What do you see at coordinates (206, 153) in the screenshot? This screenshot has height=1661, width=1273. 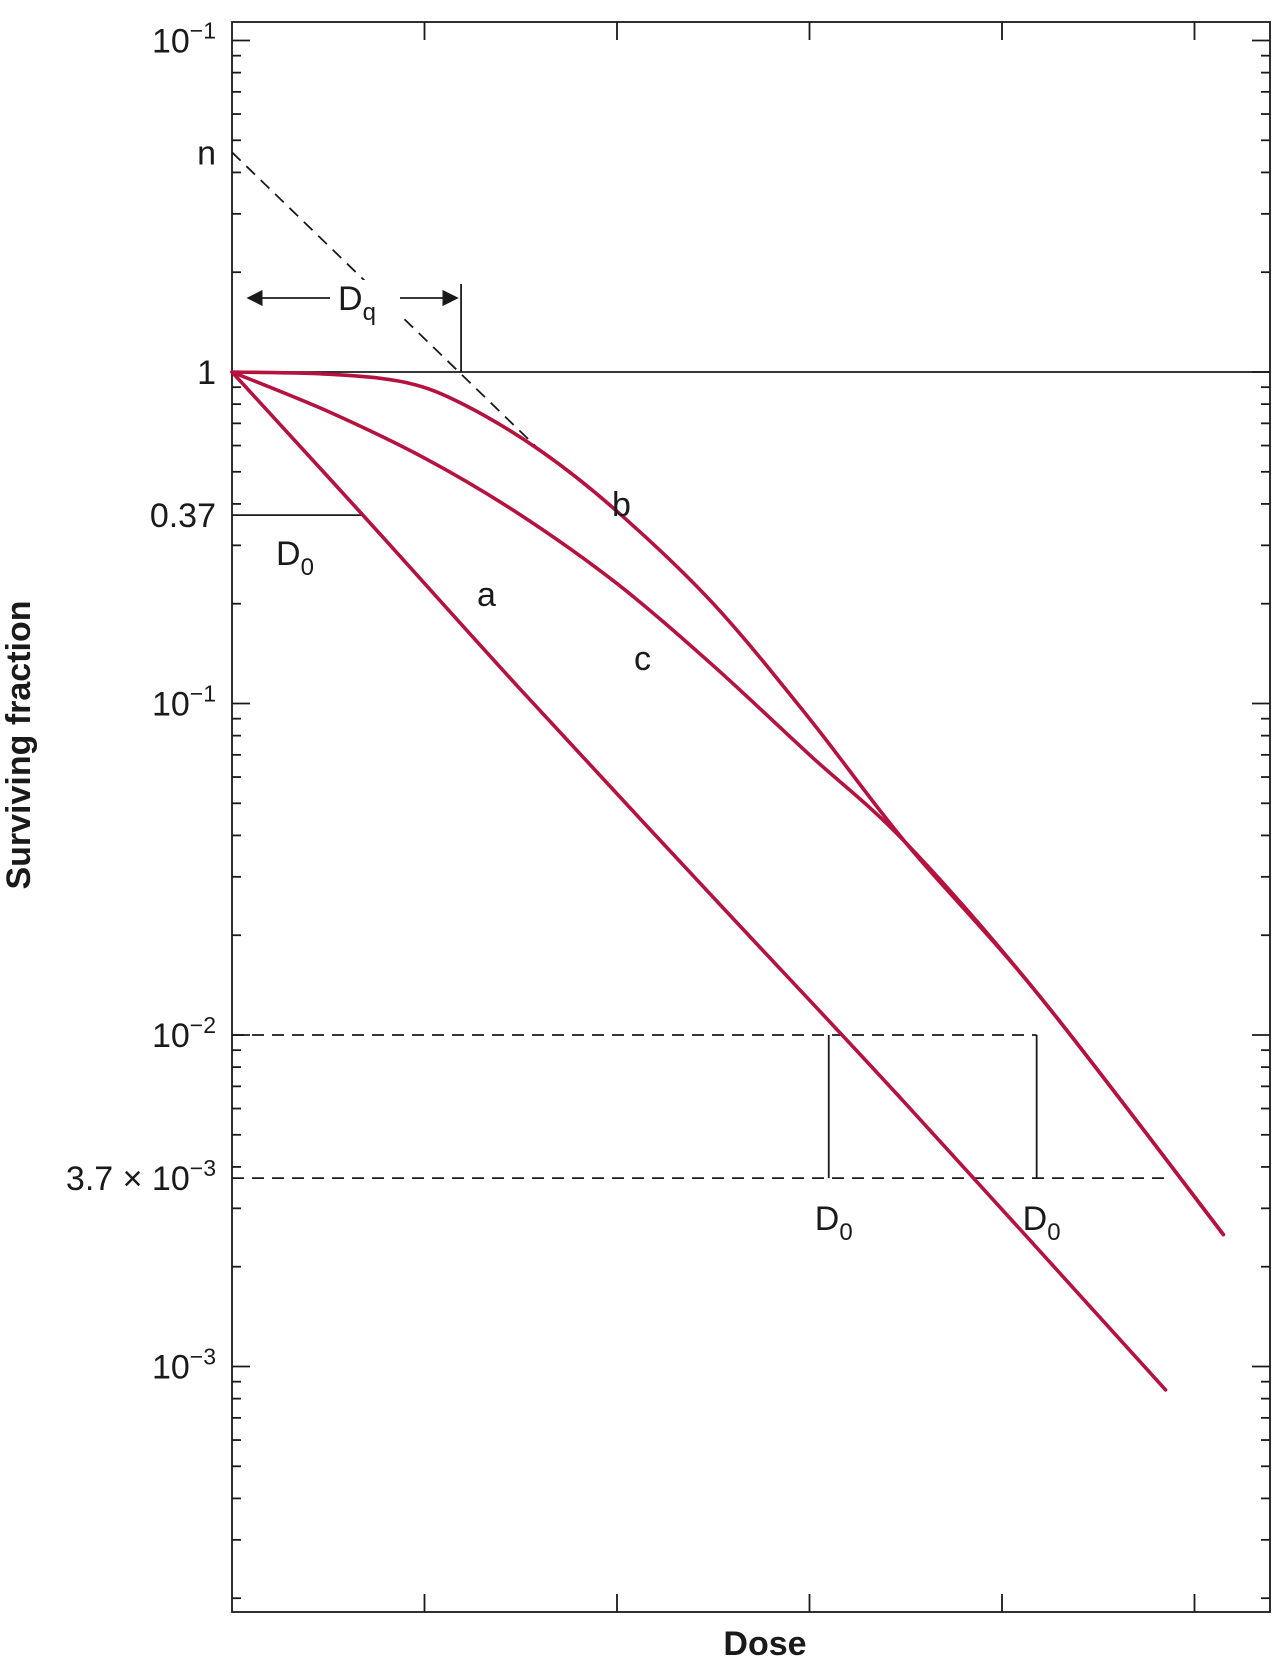 I see `n-label: n` at bounding box center [206, 153].